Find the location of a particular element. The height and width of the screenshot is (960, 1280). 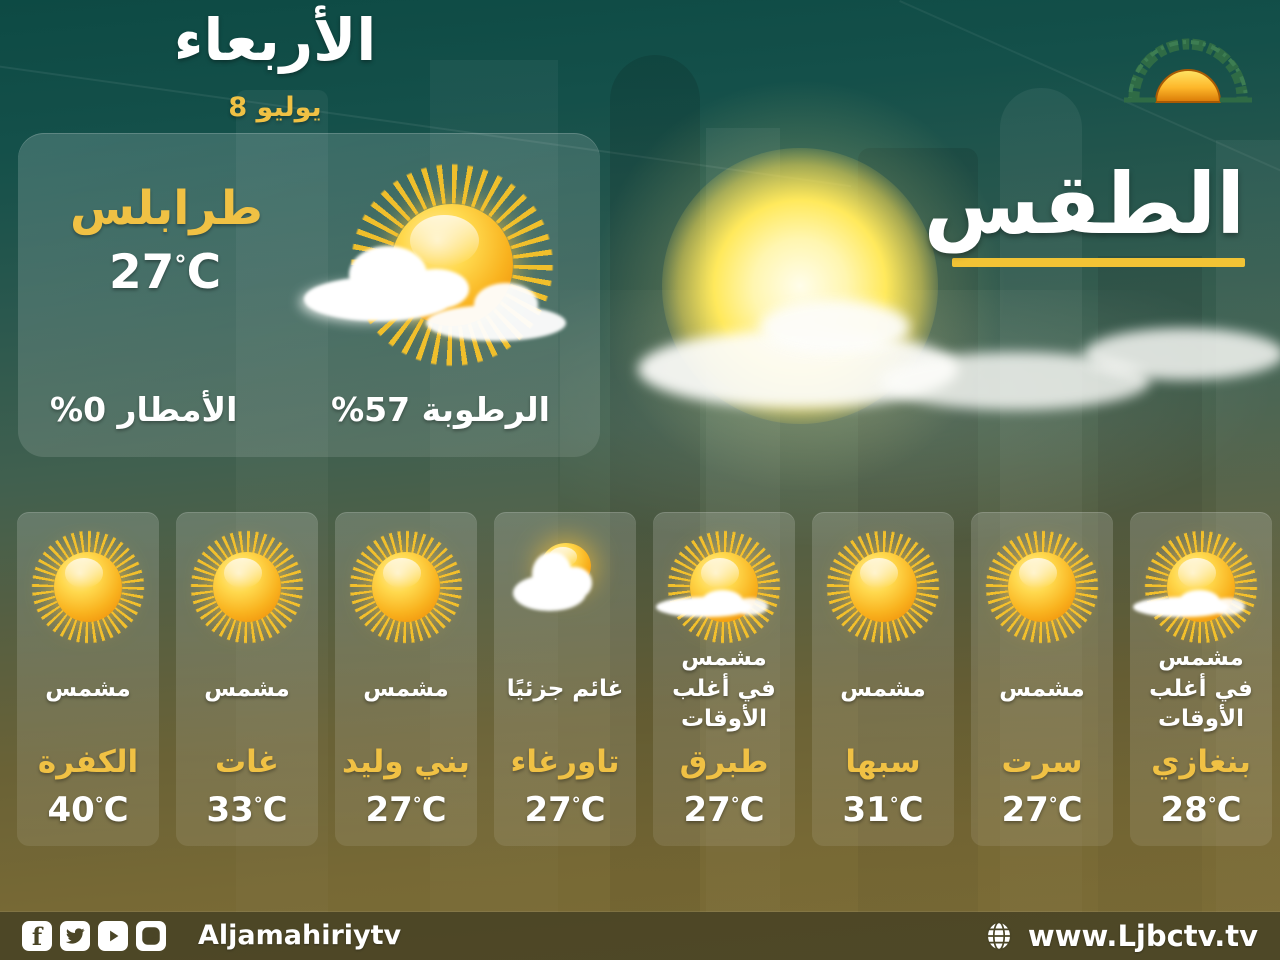

city-name: طبرق is located at coordinates (724, 762).